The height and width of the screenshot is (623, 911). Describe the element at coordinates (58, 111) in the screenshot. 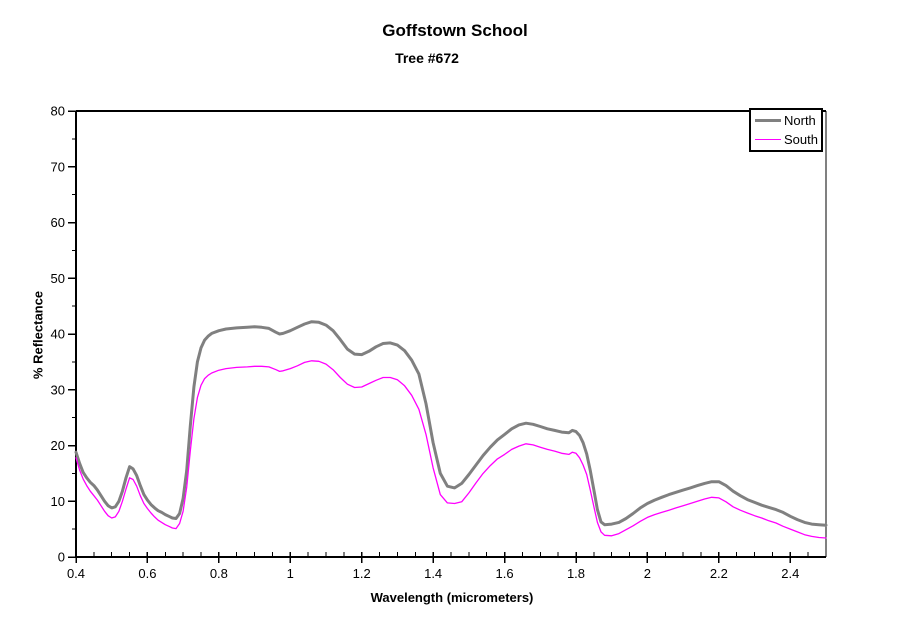

I see `y-tick-label: 80` at that location.